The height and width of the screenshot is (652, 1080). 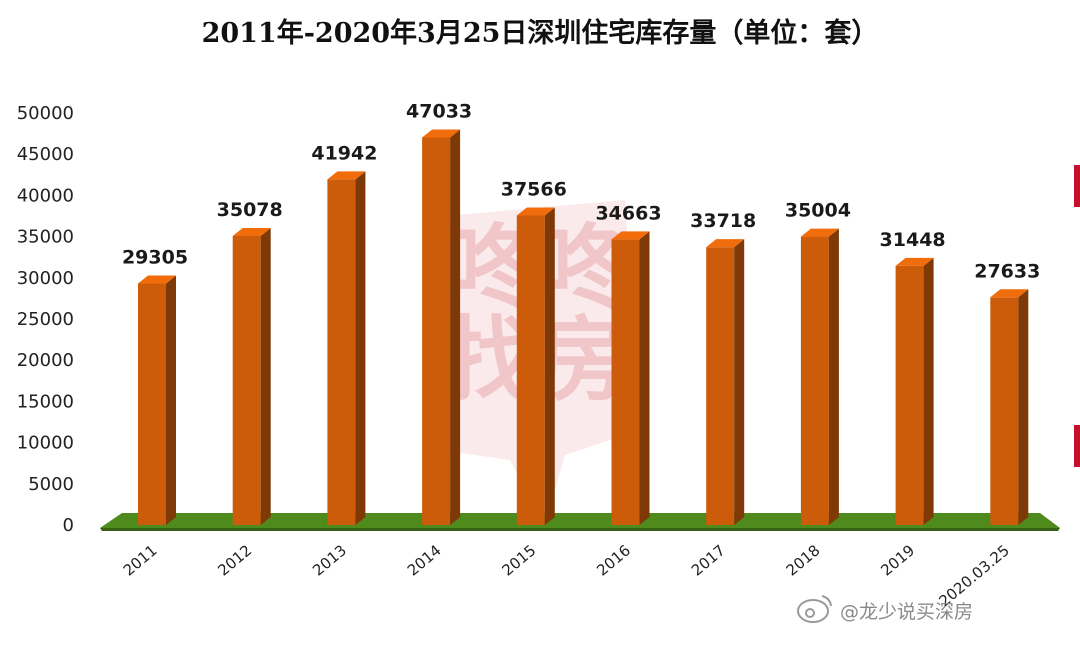 I want to click on data-label: 41942, so click(x=344, y=153).